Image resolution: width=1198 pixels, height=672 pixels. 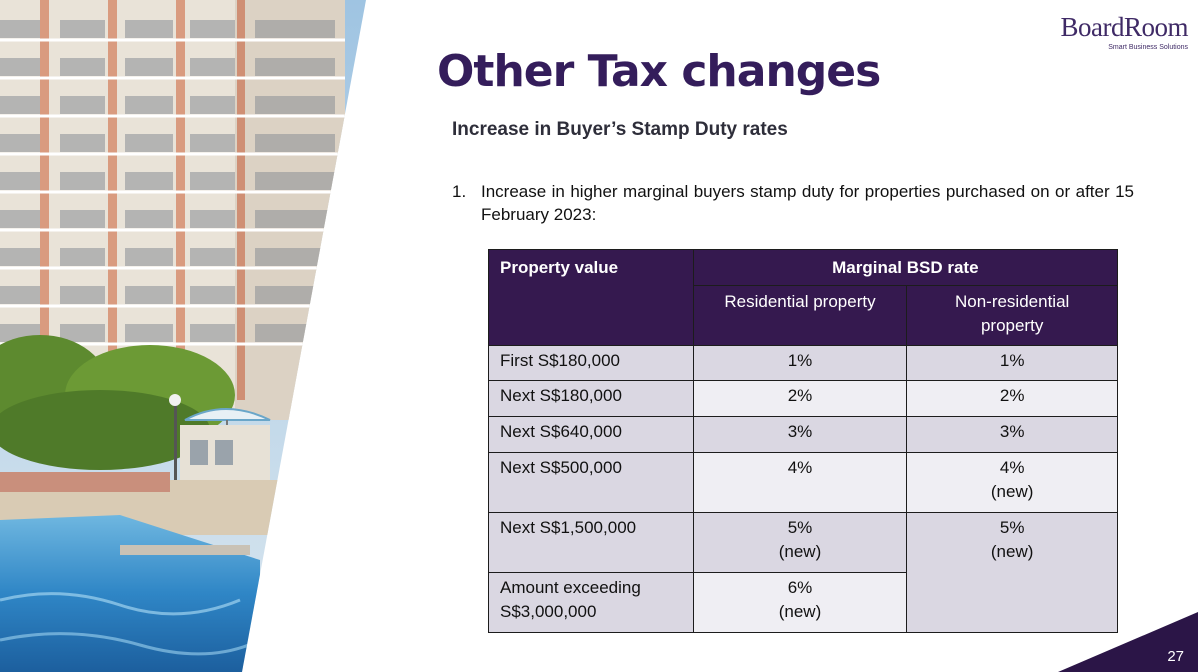 What do you see at coordinates (1012, 315) in the screenshot?
I see `header-nonresidential: Non-residential property` at bounding box center [1012, 315].